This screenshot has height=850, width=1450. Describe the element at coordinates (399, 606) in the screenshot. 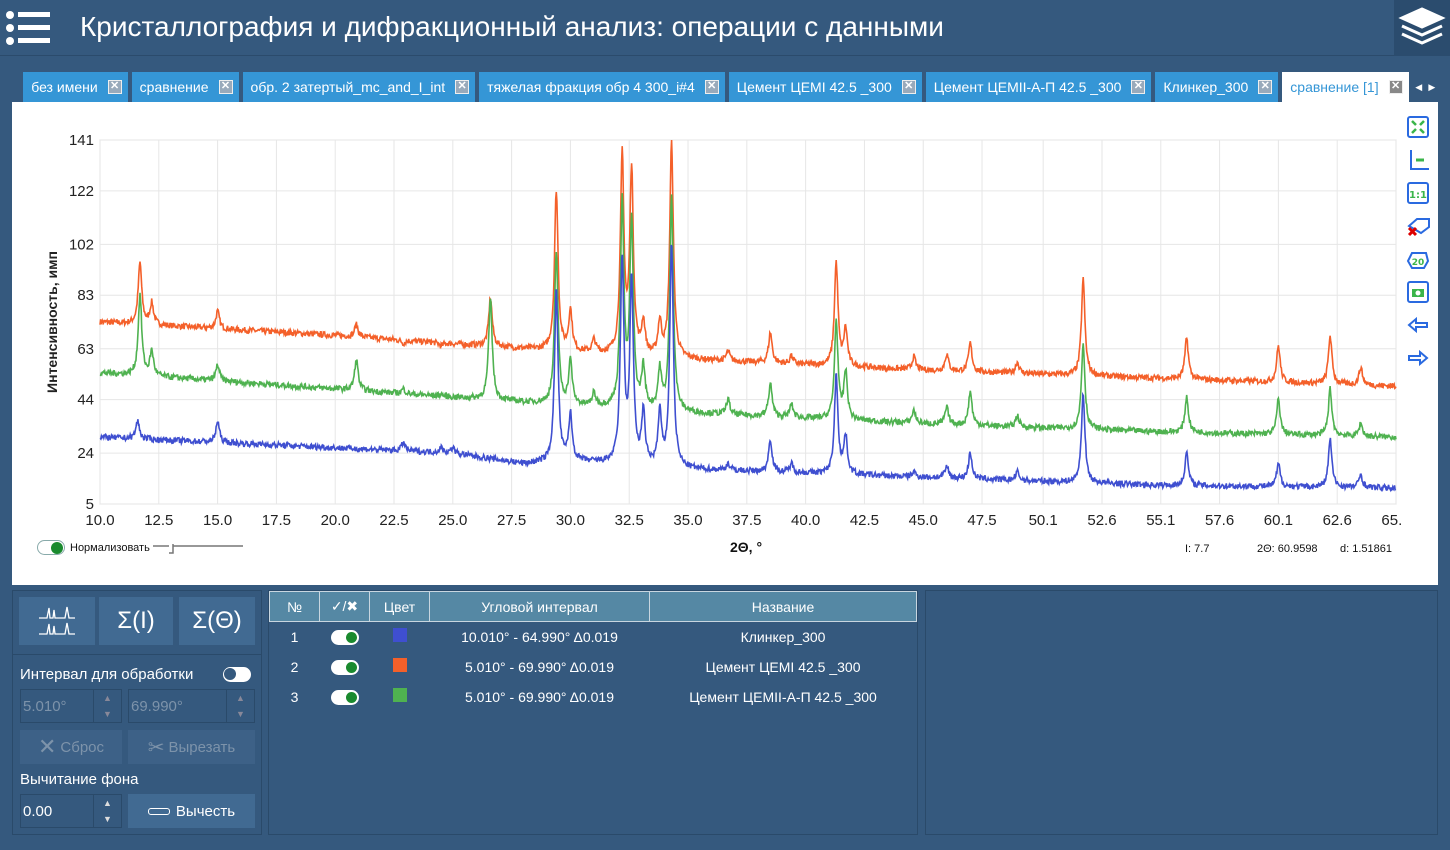

I see `col-color: Цвет` at that location.